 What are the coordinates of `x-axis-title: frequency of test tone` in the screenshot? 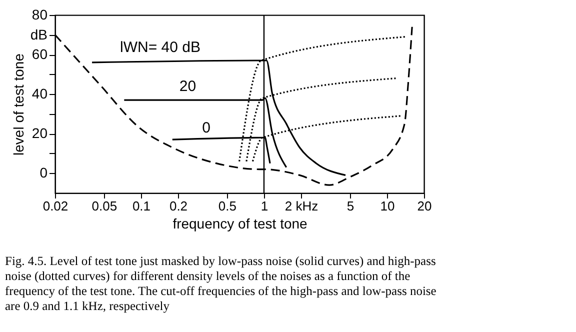 It's located at (240, 224).